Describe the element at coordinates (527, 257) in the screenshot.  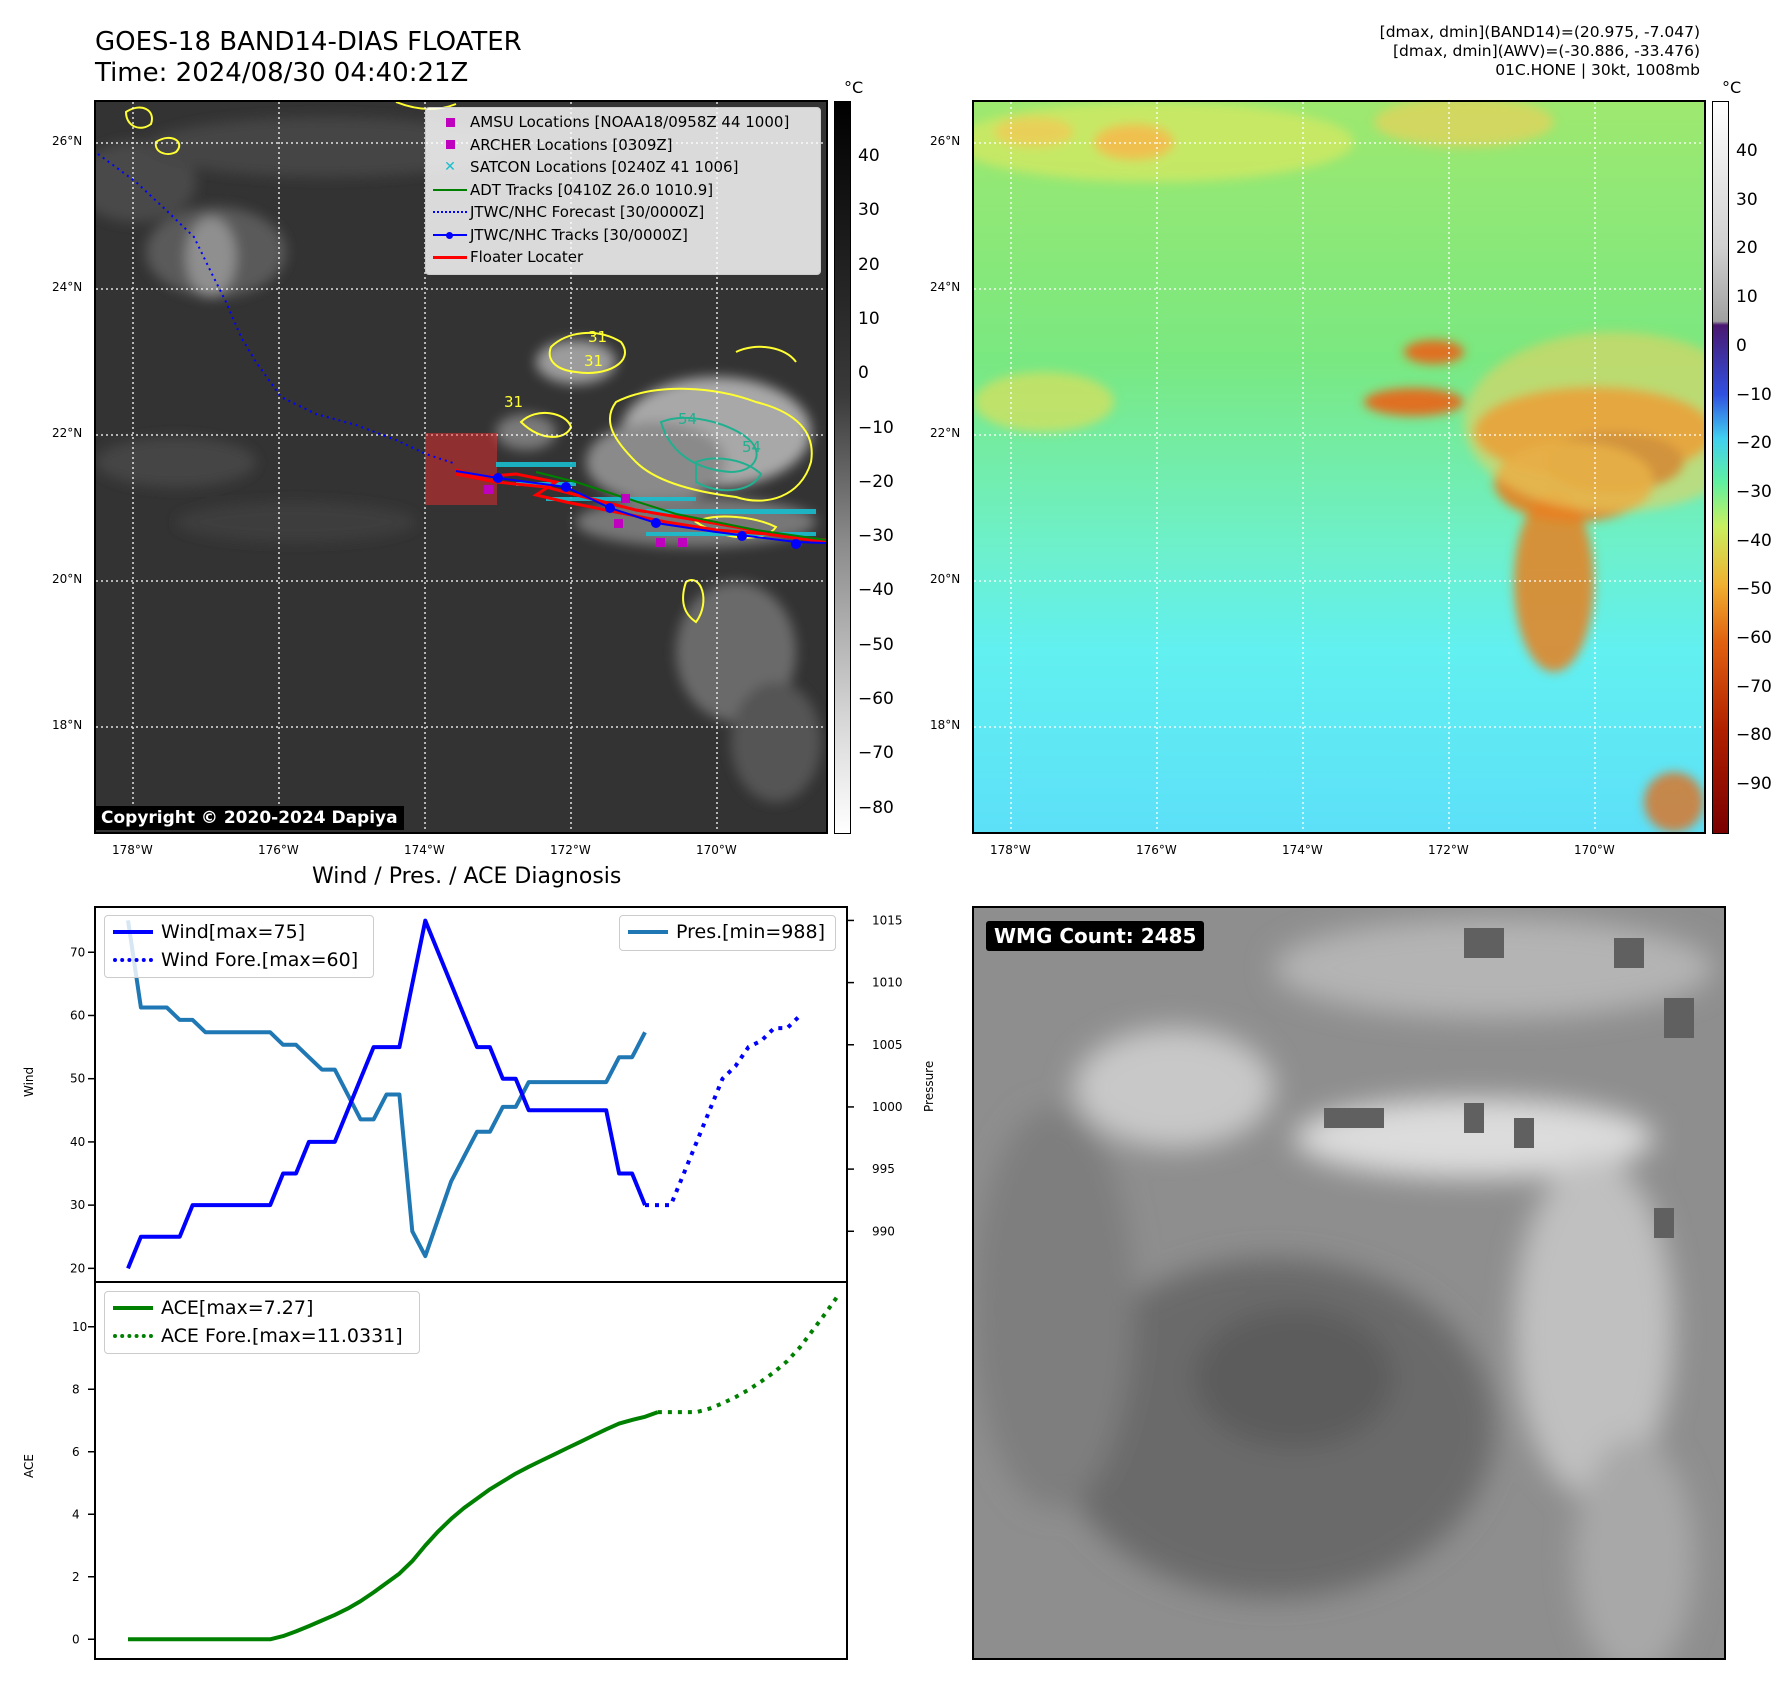
I see `legend-floater-label: Floater Locater` at that location.